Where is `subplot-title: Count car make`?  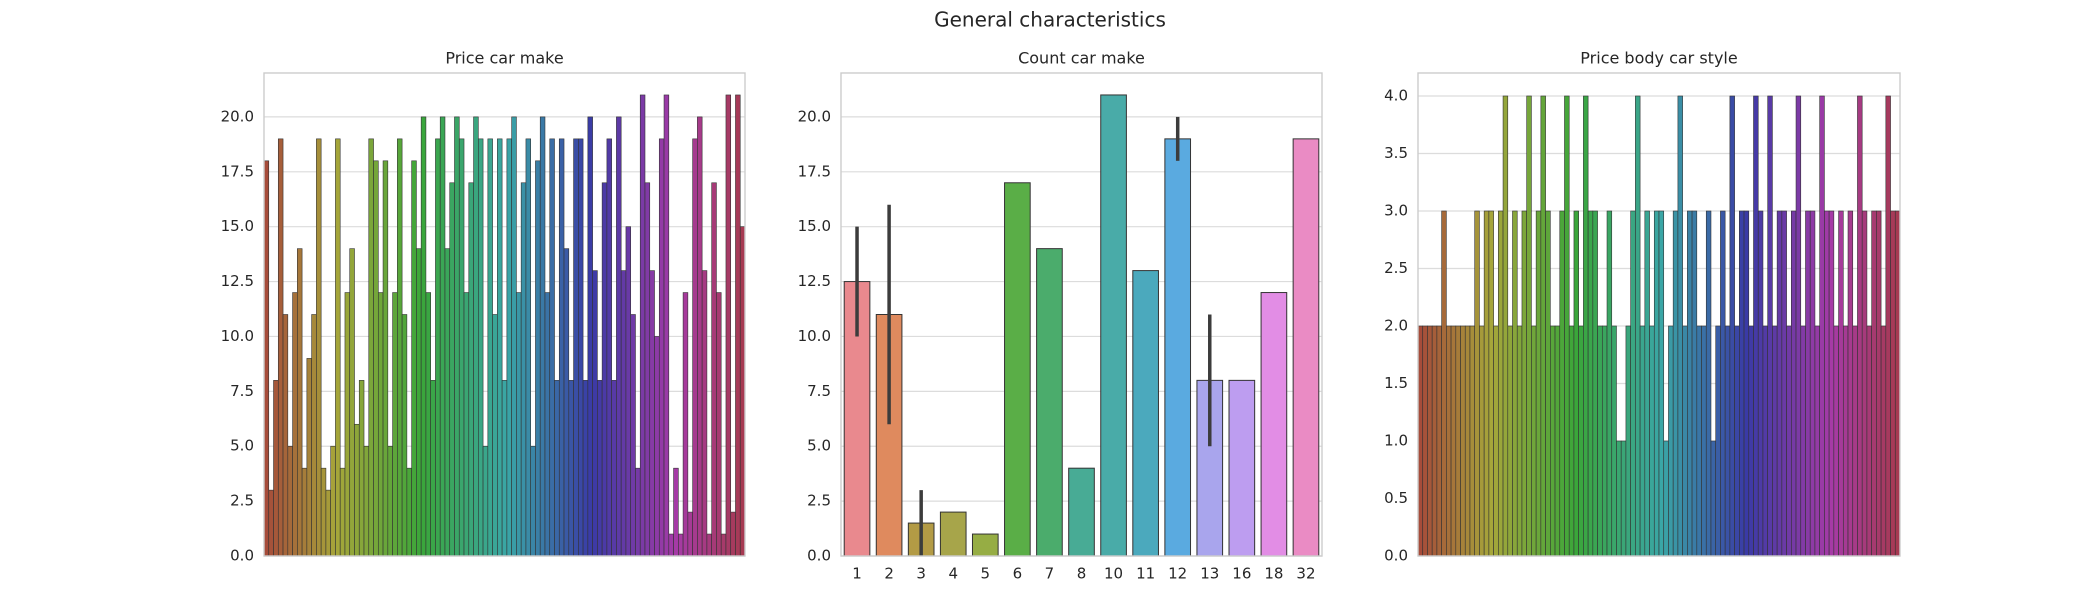
subplot-title: Count car make is located at coordinates (1081, 58).